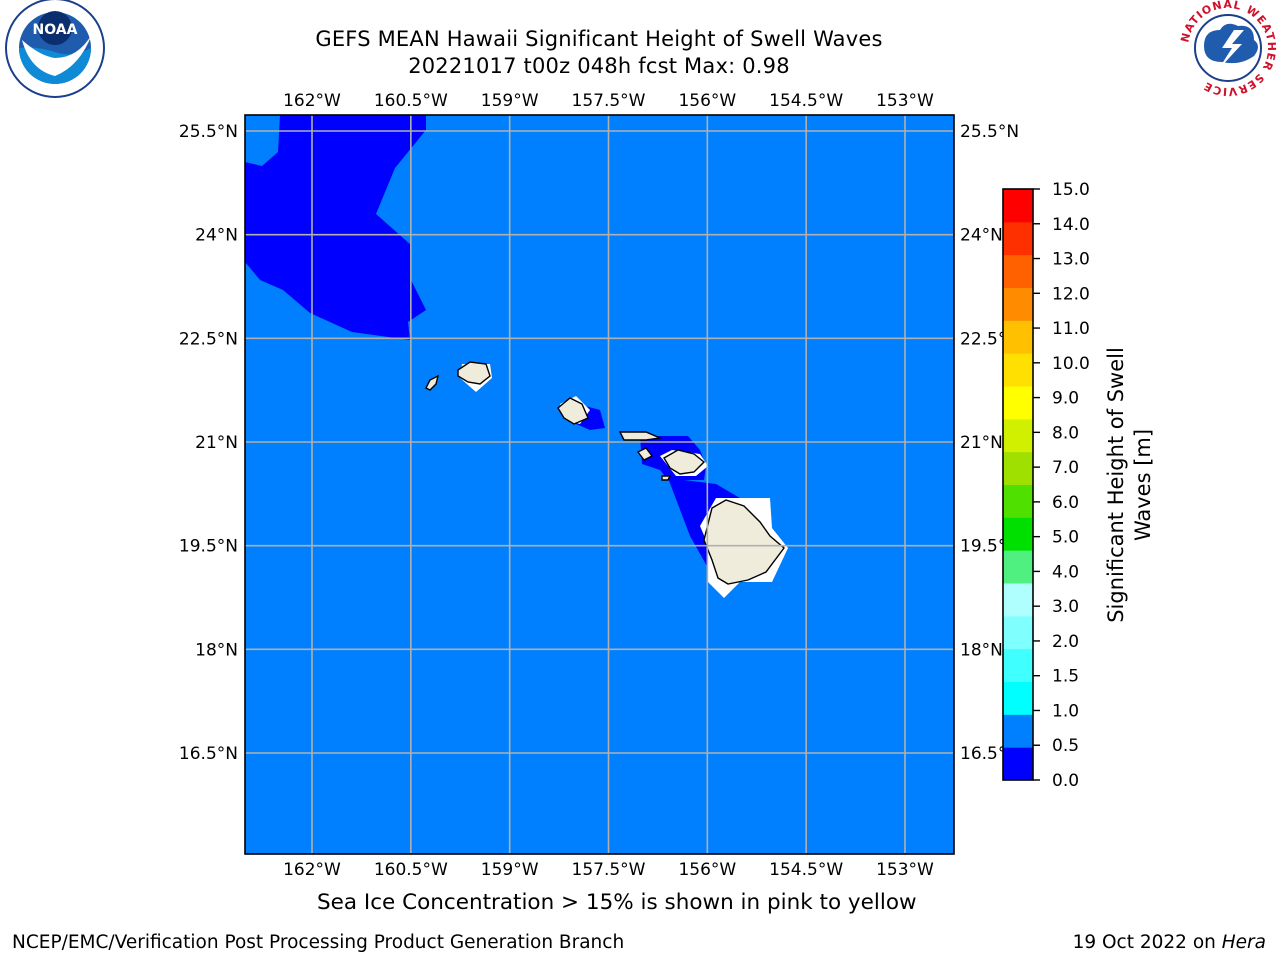  I want to click on island-hawaii, so click(744, 542).